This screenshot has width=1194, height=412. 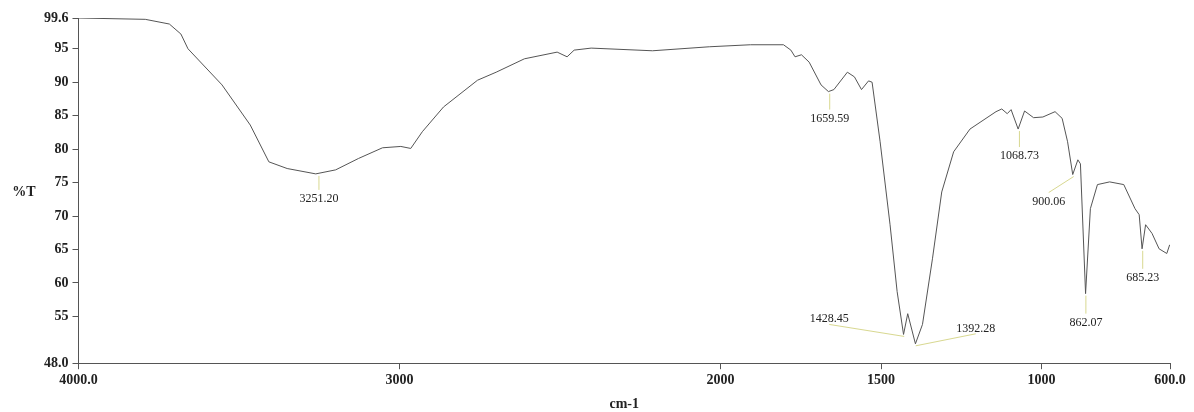 What do you see at coordinates (61, 215) in the screenshot?
I see `y-tick-label: 70` at bounding box center [61, 215].